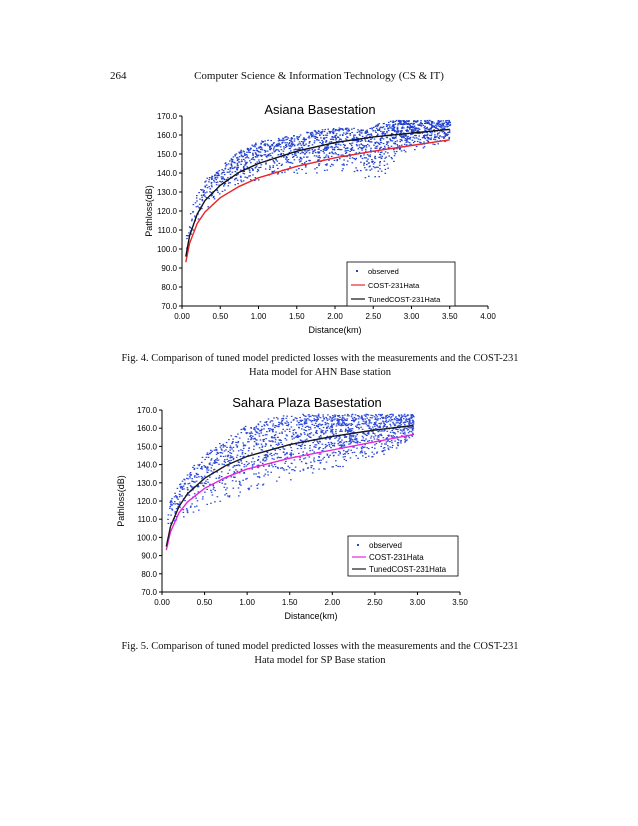 The image size is (638, 826). Describe the element at coordinates (147, 410) in the screenshot. I see `y-tick-label: 170.0` at that location.